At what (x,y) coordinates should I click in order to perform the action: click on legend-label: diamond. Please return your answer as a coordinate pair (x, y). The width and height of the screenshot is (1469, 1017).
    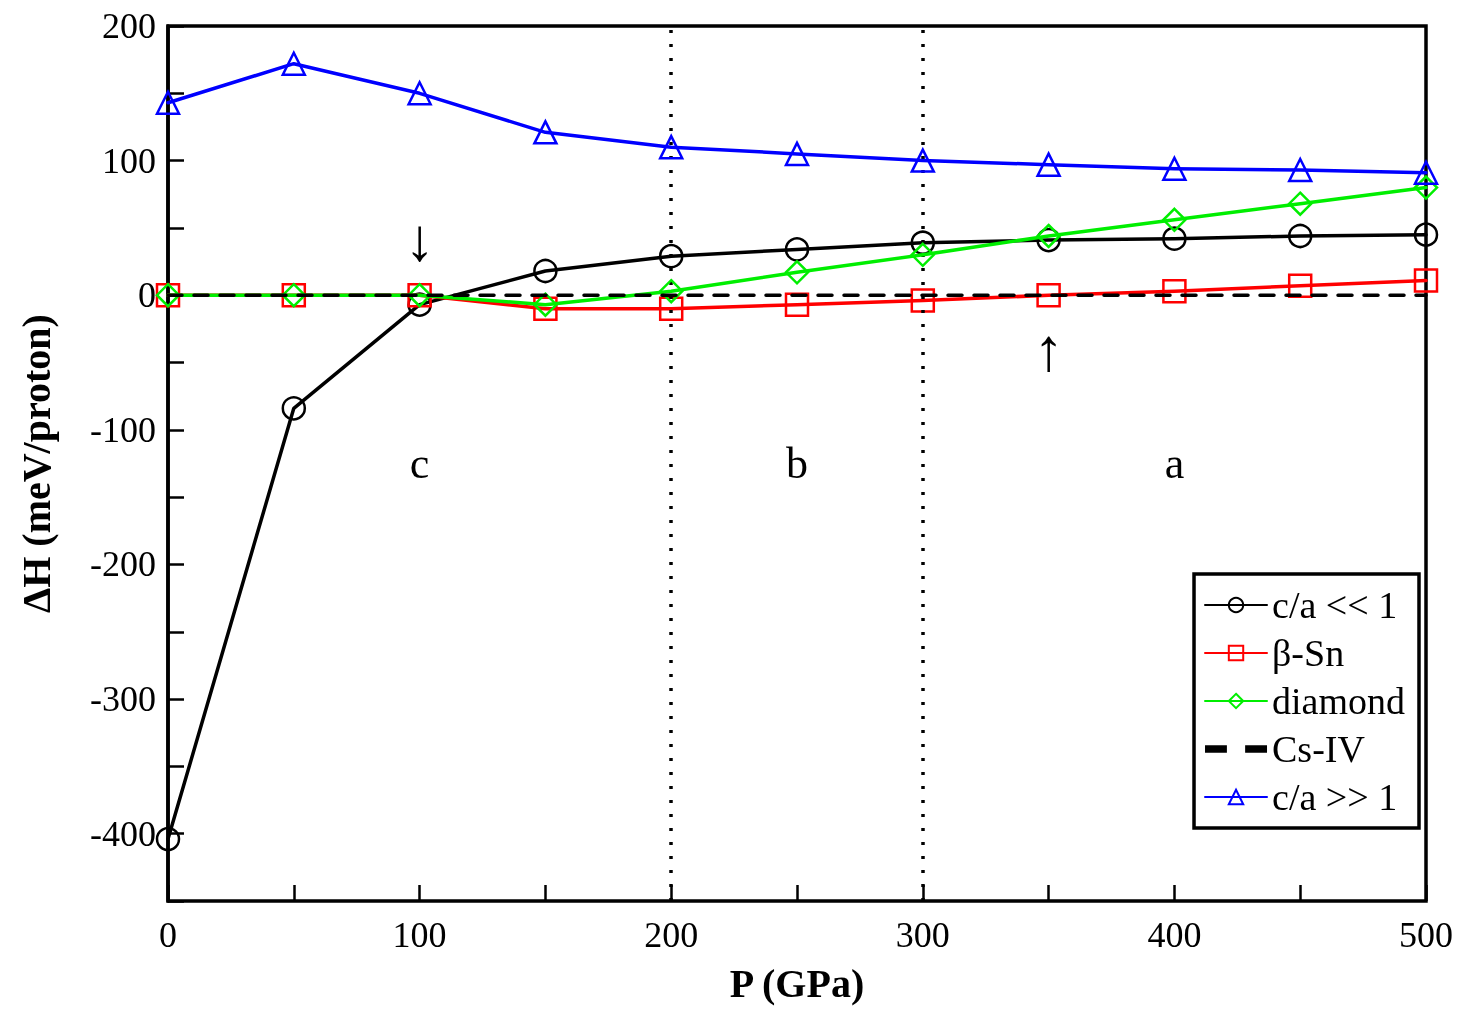
    Looking at the image, I should click on (1338, 701).